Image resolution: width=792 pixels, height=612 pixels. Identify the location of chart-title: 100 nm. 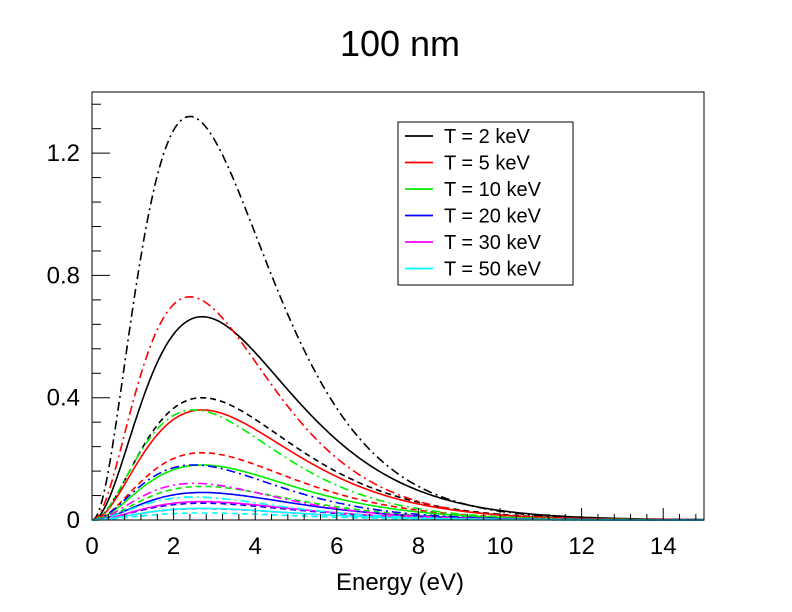
(400, 43).